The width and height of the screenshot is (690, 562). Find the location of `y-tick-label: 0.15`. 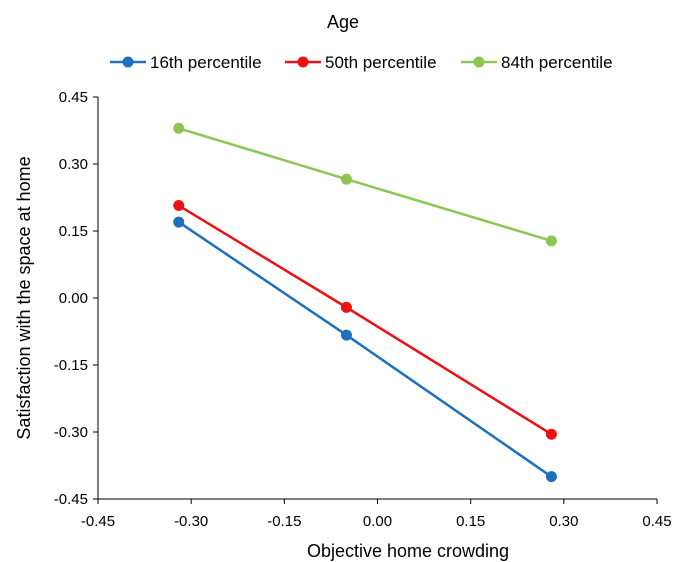

y-tick-label: 0.15 is located at coordinates (73, 231).